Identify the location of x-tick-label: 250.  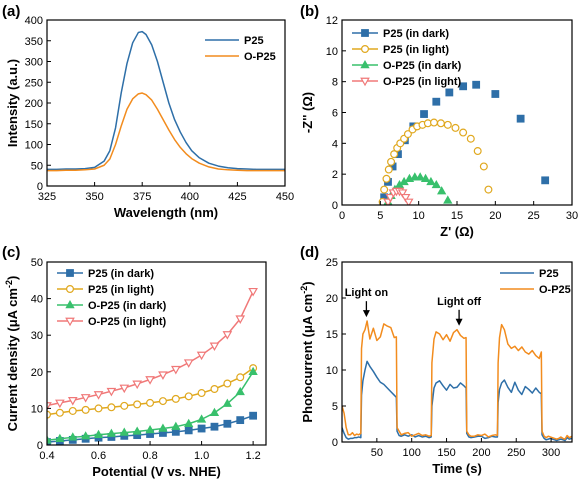
(516, 453).